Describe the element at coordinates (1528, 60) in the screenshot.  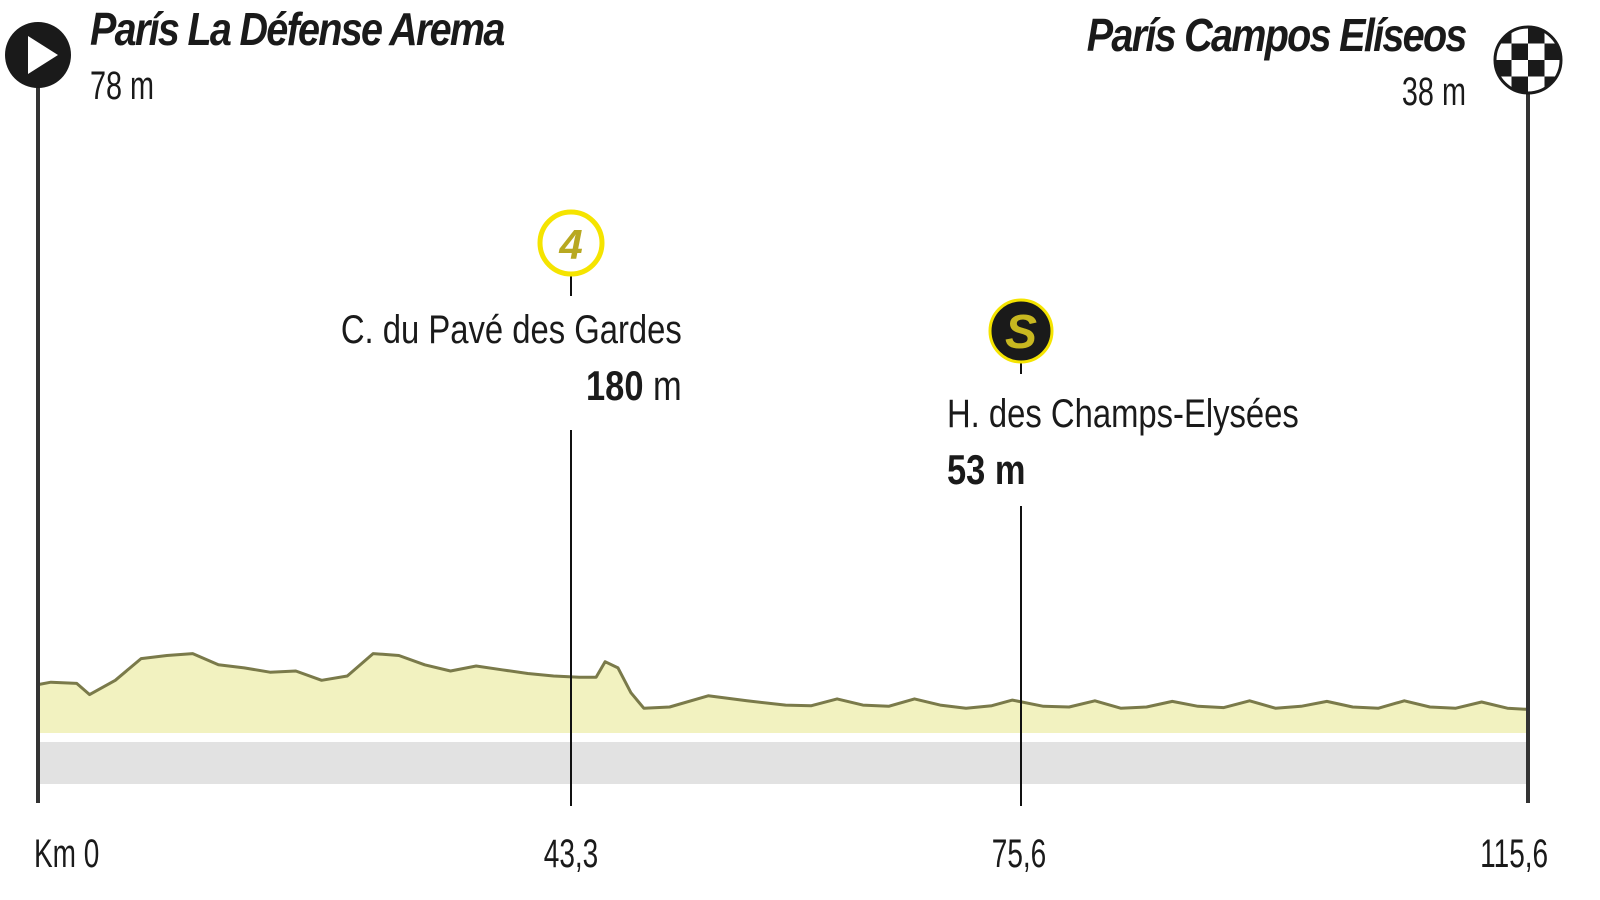
I see `checkered-flag-icon` at that location.